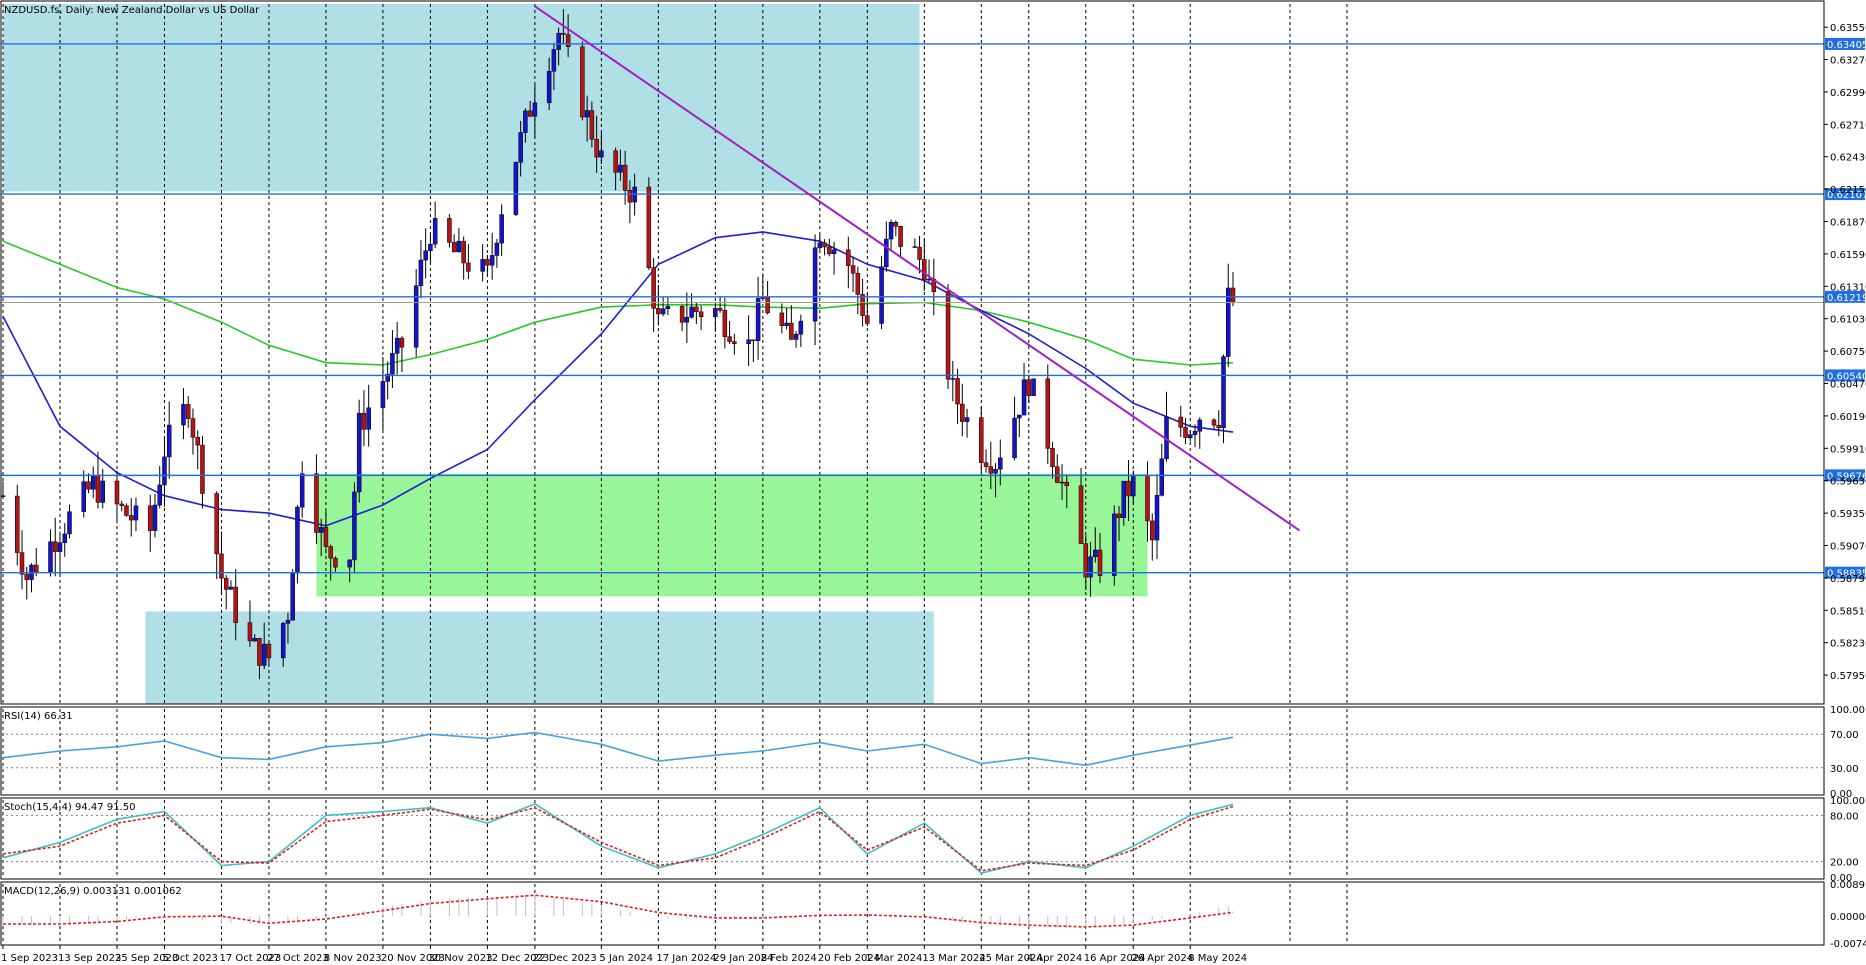 This screenshot has width=1866, height=965. I want to click on date-label: 20 Nov 2023, so click(413, 958).